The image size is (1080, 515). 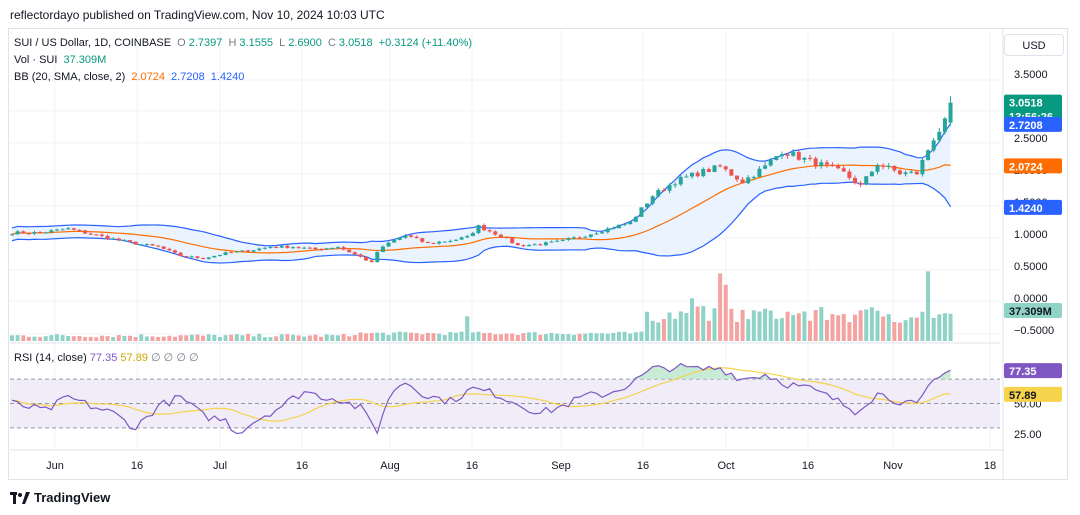 What do you see at coordinates (1026, 104) in the screenshot?
I see `svg-text: 3.0518` at bounding box center [1026, 104].